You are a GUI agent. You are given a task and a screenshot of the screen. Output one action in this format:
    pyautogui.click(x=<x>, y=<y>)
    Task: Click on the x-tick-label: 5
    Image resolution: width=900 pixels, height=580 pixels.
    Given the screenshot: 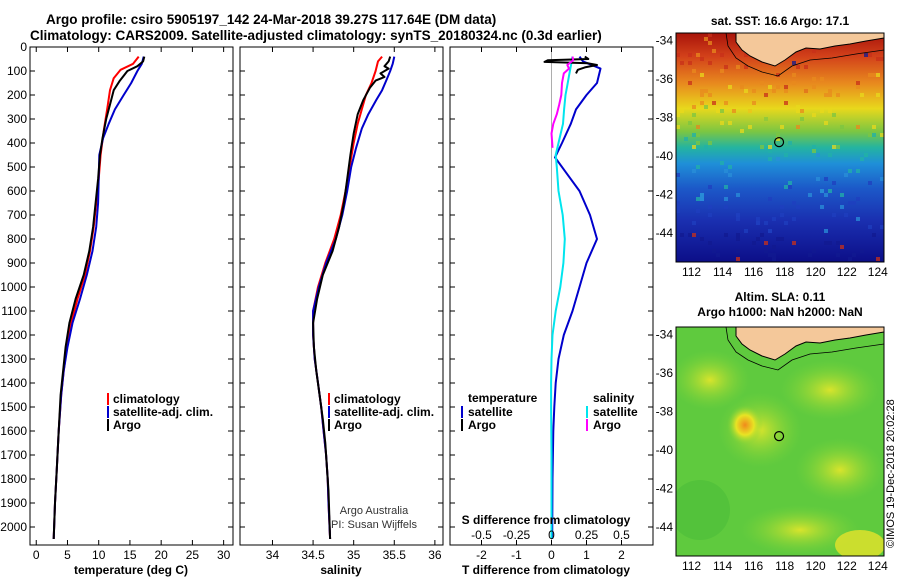 What is the action you would take?
    pyautogui.click(x=67, y=555)
    